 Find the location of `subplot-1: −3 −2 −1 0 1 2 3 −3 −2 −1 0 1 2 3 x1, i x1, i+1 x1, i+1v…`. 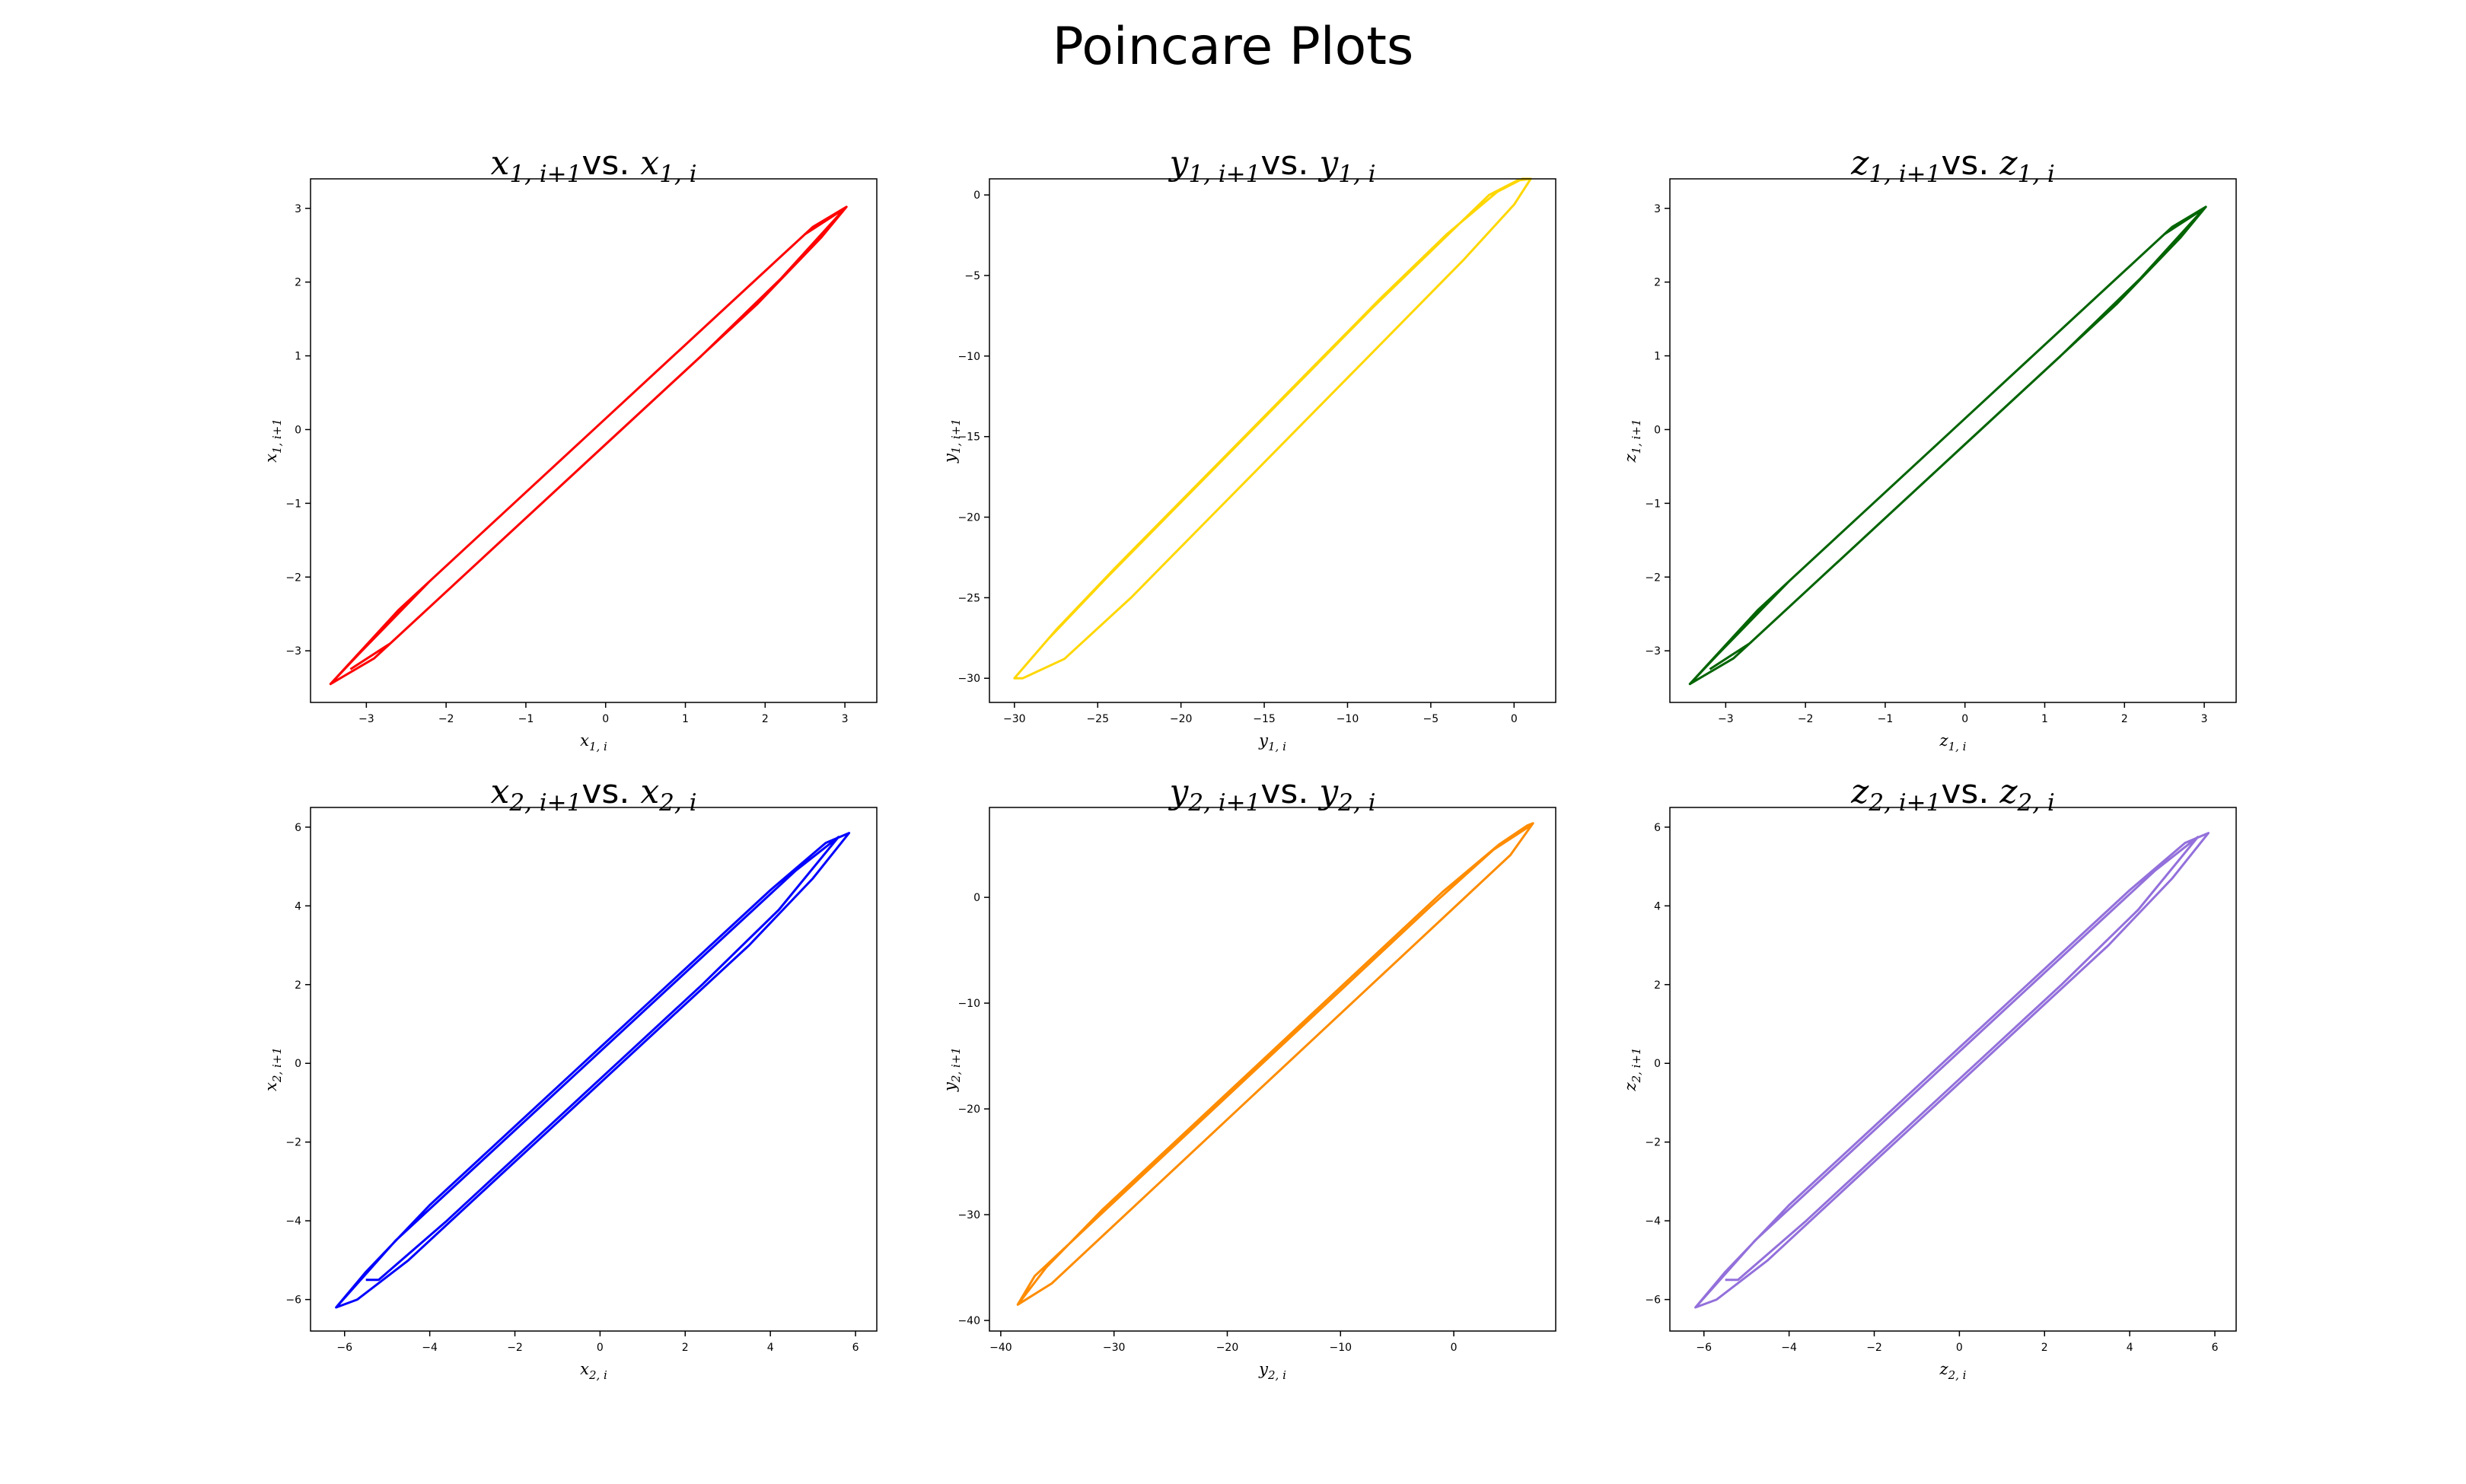

subplot-1: −3 −2 −1 0 1 2 3 −3 −2 −1 0 1 2 3 x1, i x1, i+1 x1, i+1v… is located at coordinates (570, 448).